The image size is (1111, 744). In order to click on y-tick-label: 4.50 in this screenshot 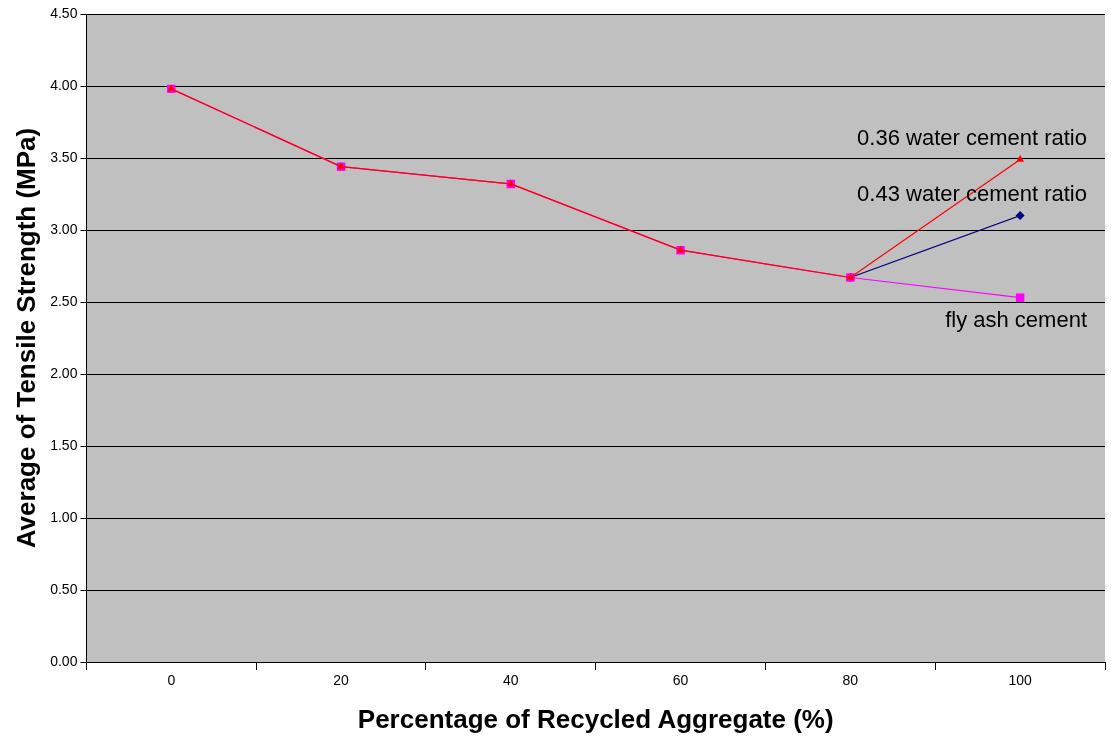, I will do `click(64, 12)`.